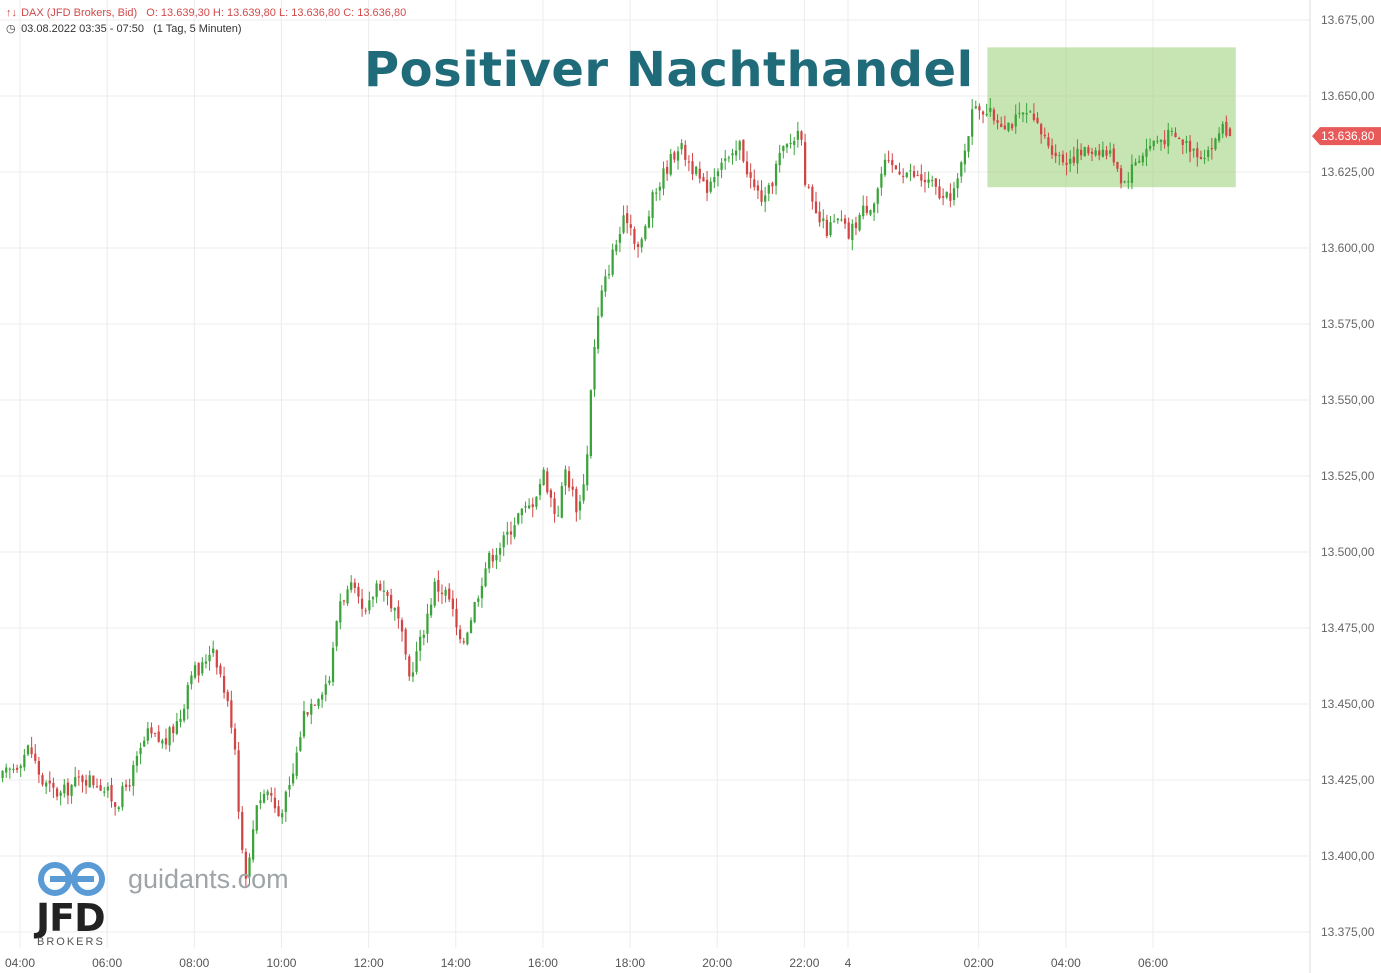 Image resolution: width=1381 pixels, height=973 pixels. What do you see at coordinates (630, 963) in the screenshot?
I see `x-tick-label: 18:00` at bounding box center [630, 963].